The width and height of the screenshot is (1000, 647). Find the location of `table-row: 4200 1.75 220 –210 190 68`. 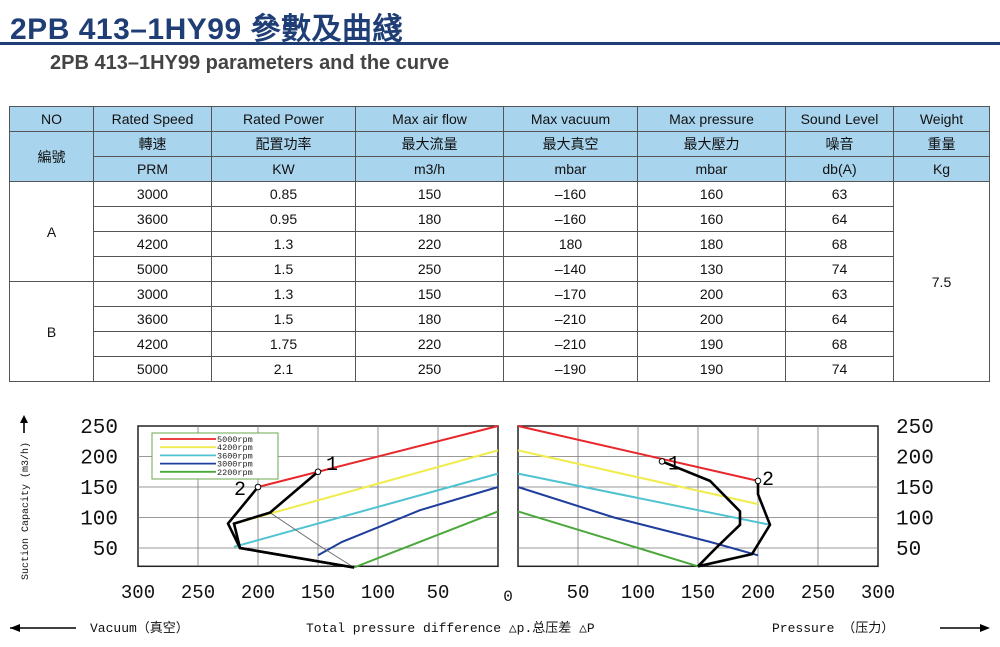

table-row: 4200 1.75 220 –210 190 68 is located at coordinates (500, 344).